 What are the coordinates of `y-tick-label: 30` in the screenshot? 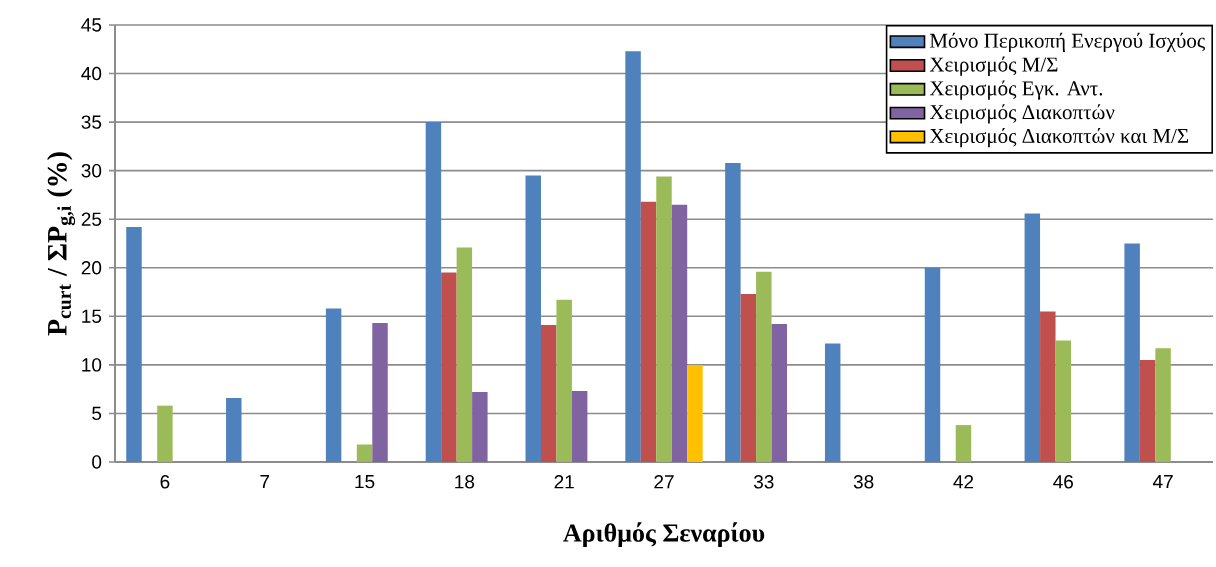 It's located at (91, 170).